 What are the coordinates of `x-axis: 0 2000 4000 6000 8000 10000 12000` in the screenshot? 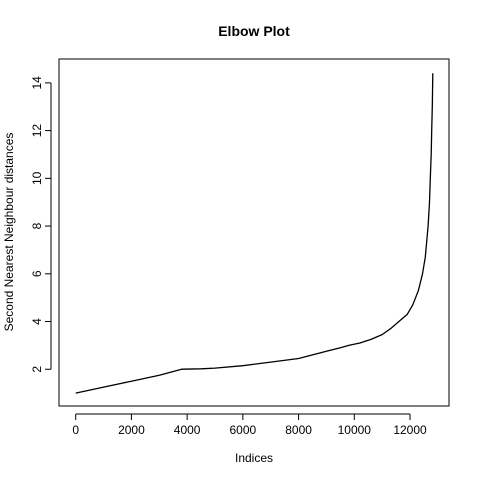 It's located at (249, 425).